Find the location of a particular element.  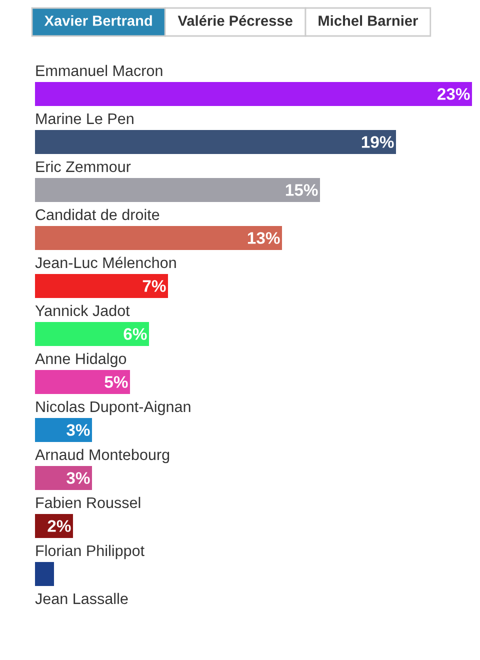

text: Valérie Pécresse is located at coordinates (235, 20).